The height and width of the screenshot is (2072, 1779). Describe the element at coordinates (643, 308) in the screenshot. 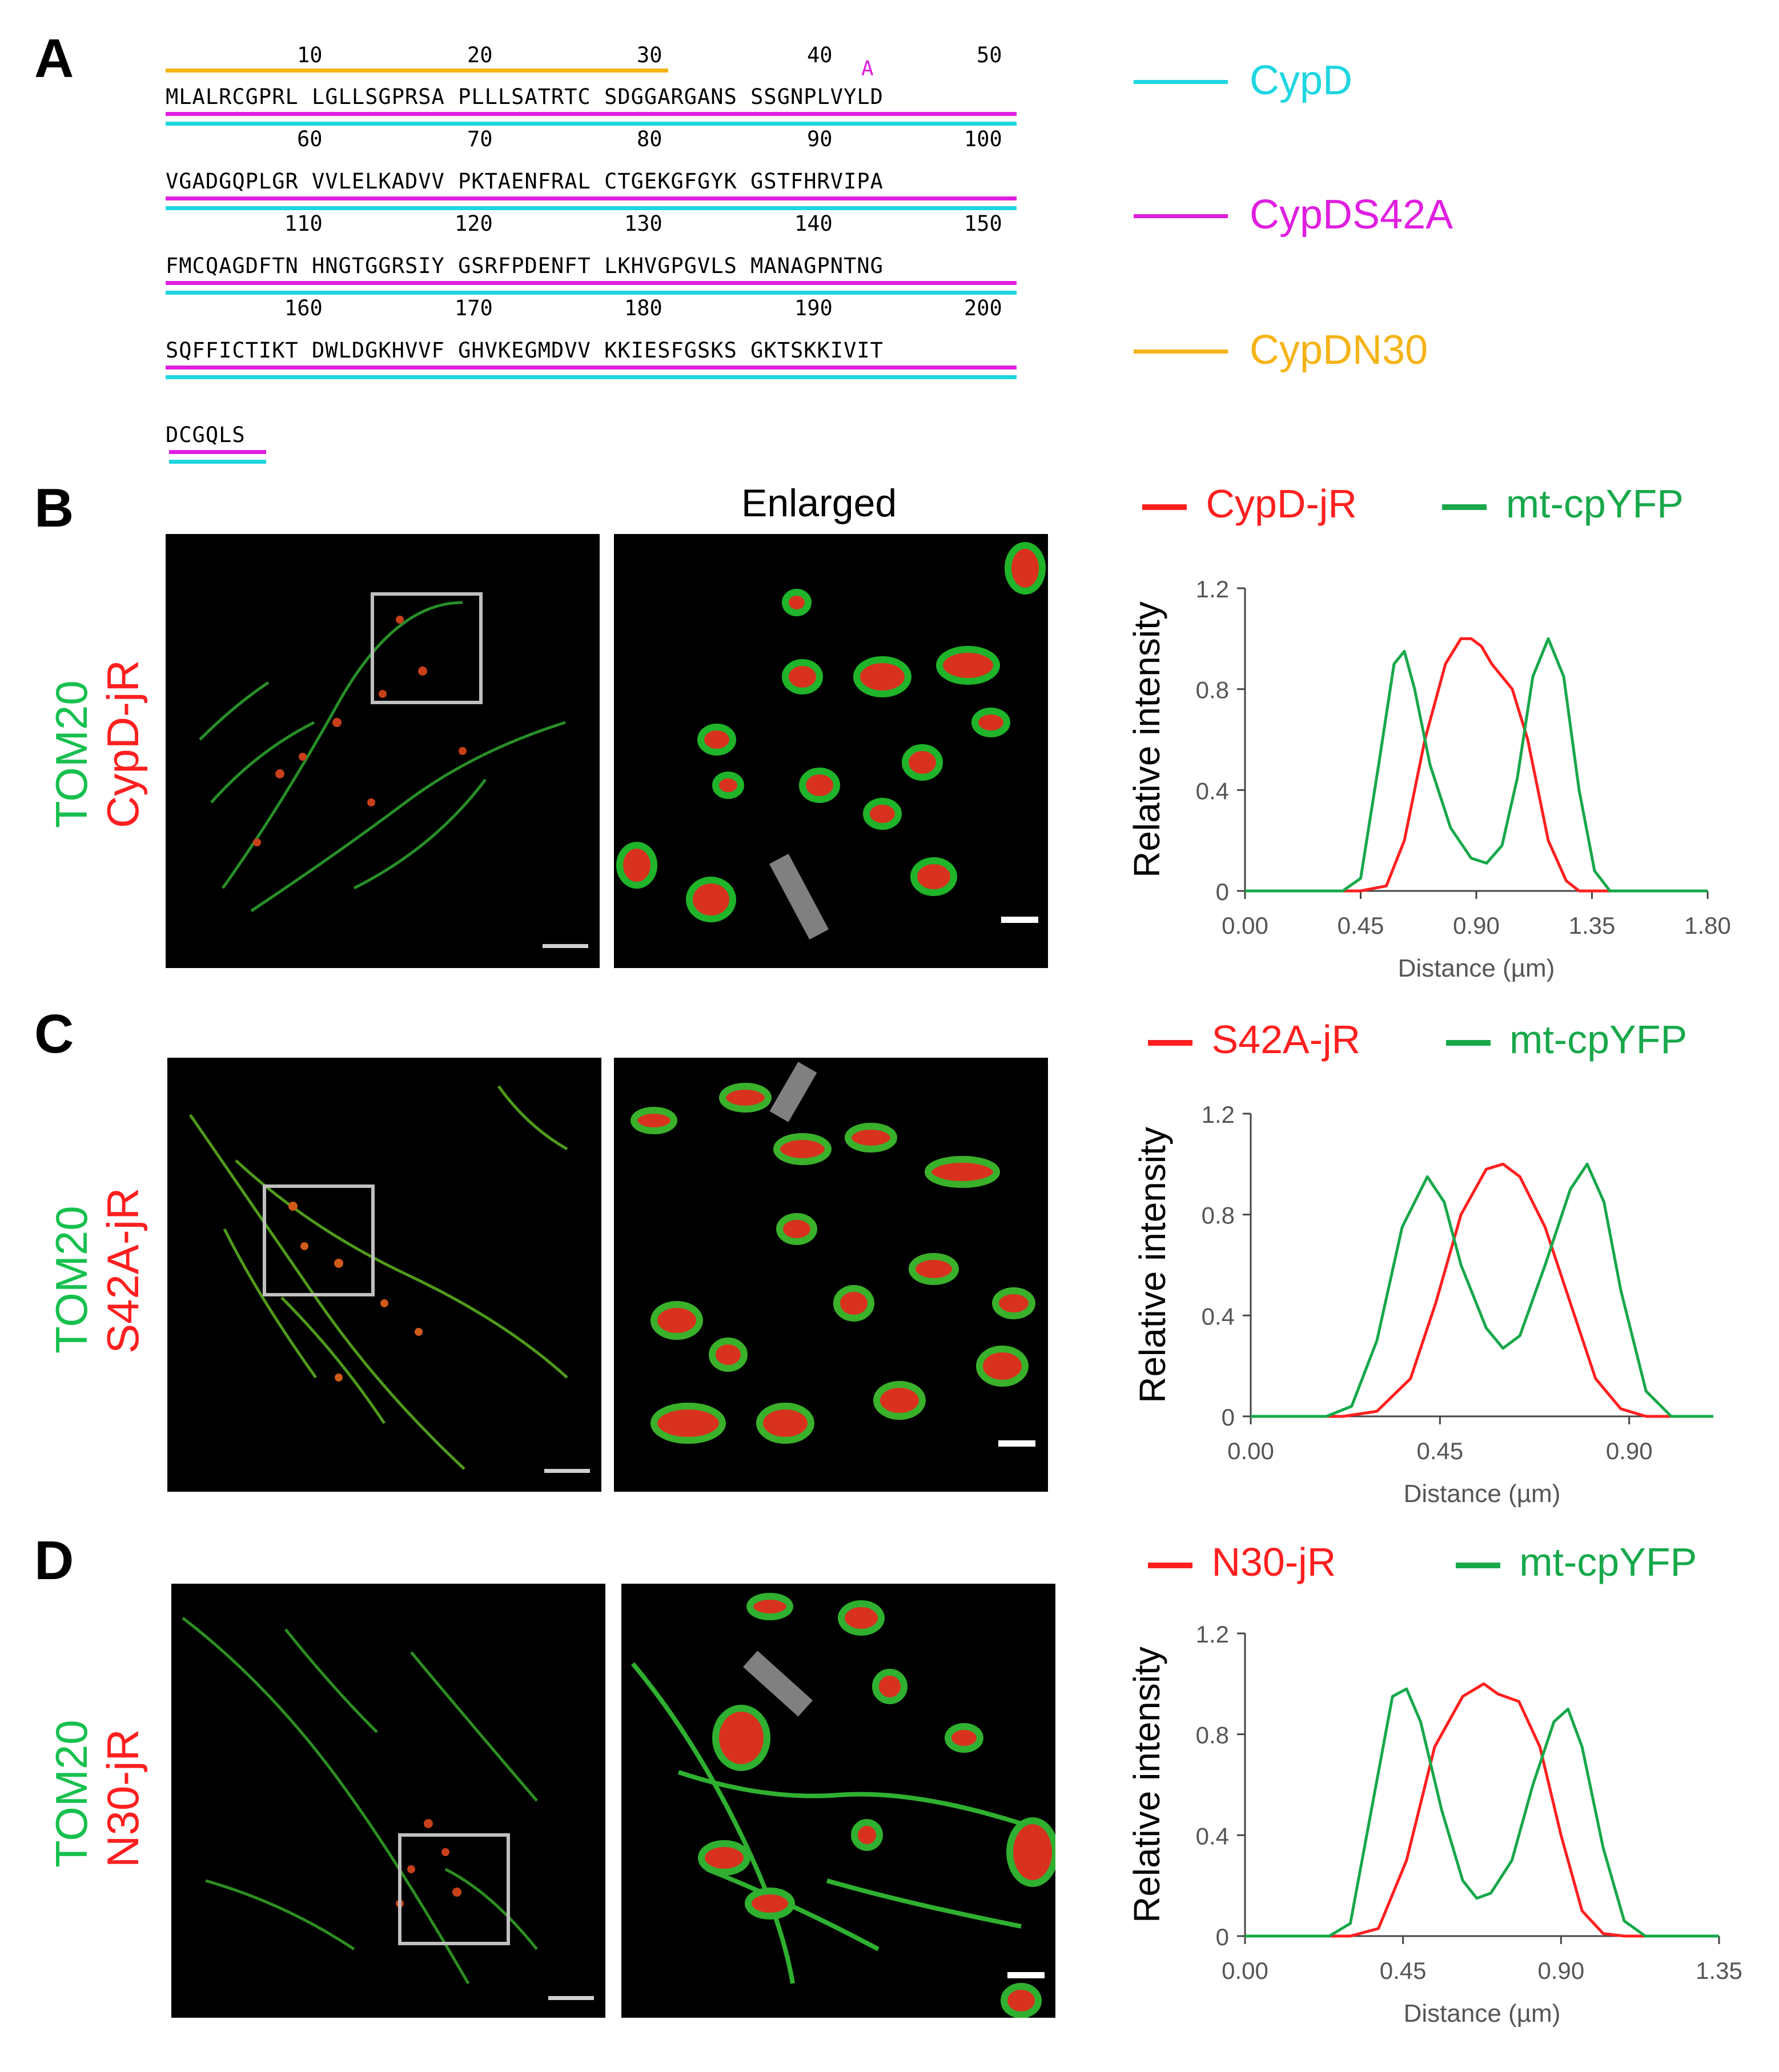

I see `residue-number: 180` at that location.